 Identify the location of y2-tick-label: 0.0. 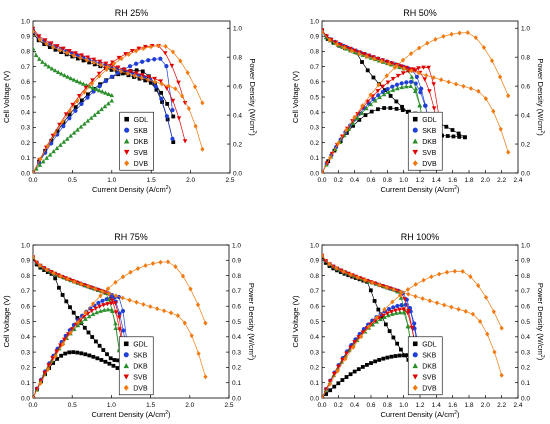
(525, 398).